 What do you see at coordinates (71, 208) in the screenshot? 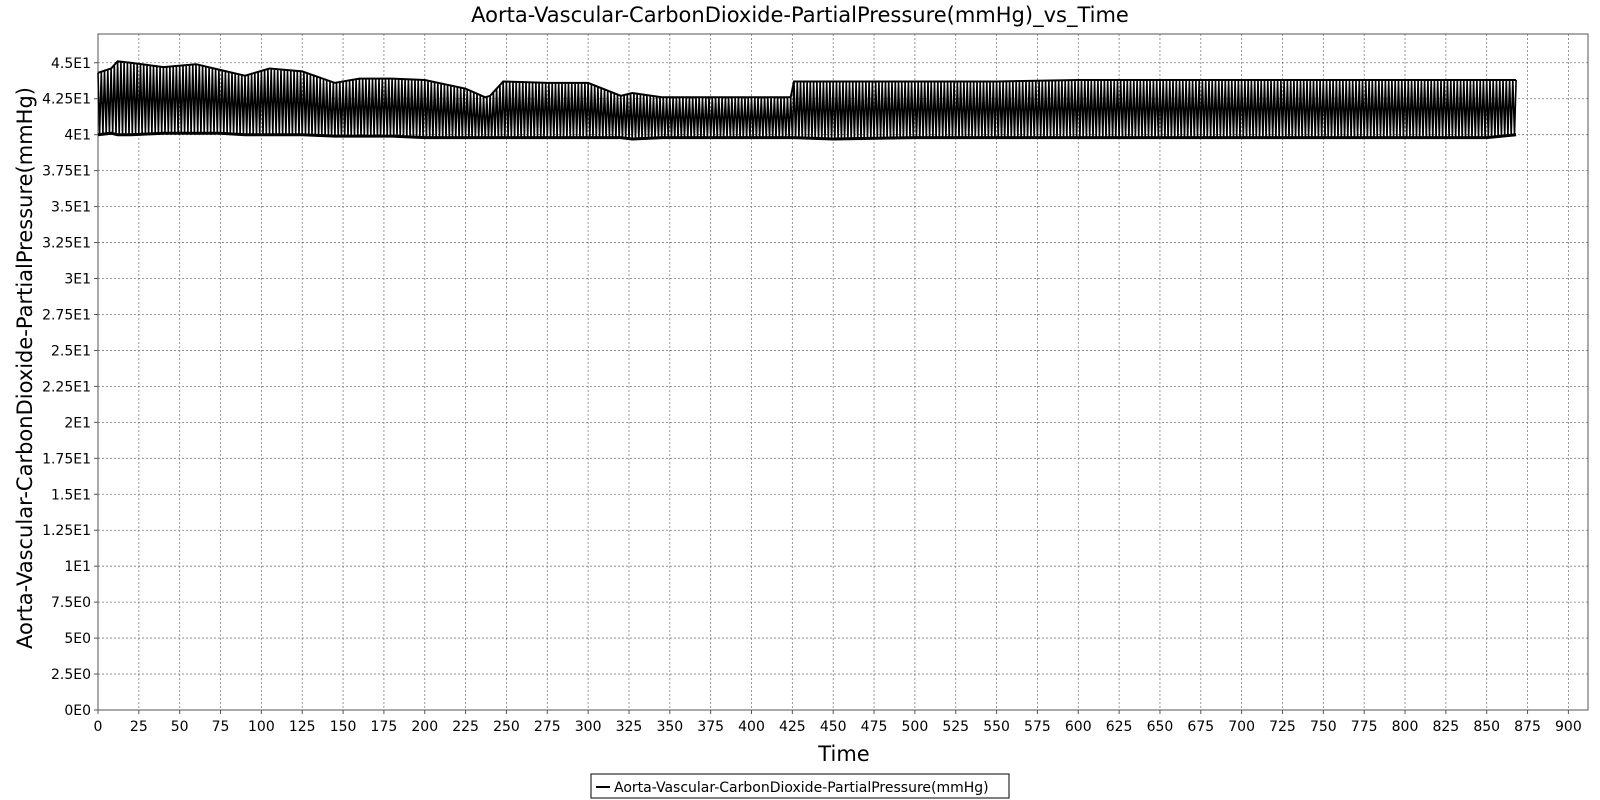
I see `y-tick-label: 3.5E1` at bounding box center [71, 208].